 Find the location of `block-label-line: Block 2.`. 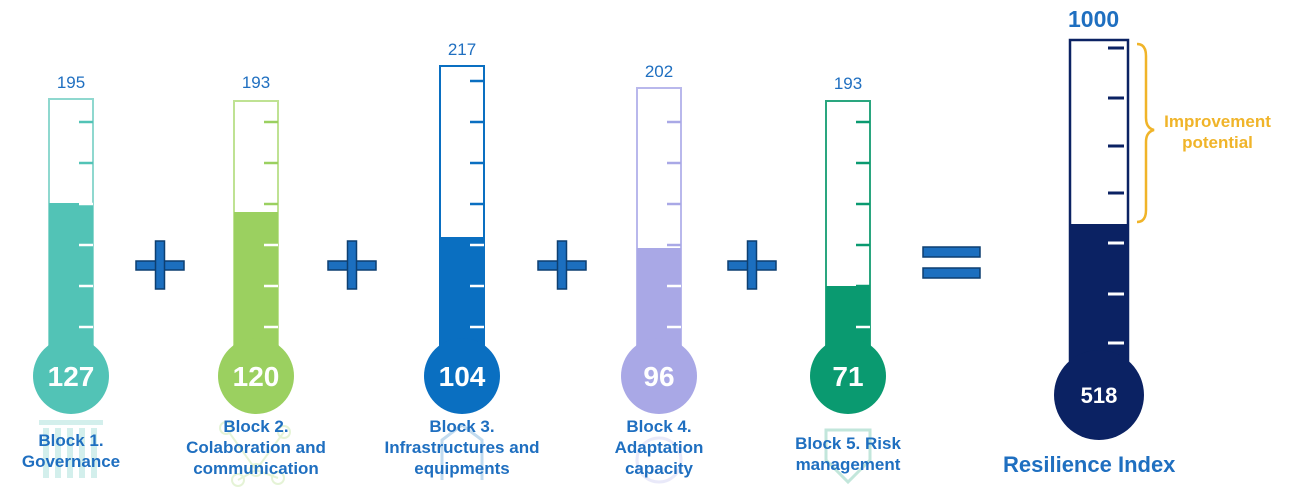

block-label-line: Block 2. is located at coordinates (256, 426).